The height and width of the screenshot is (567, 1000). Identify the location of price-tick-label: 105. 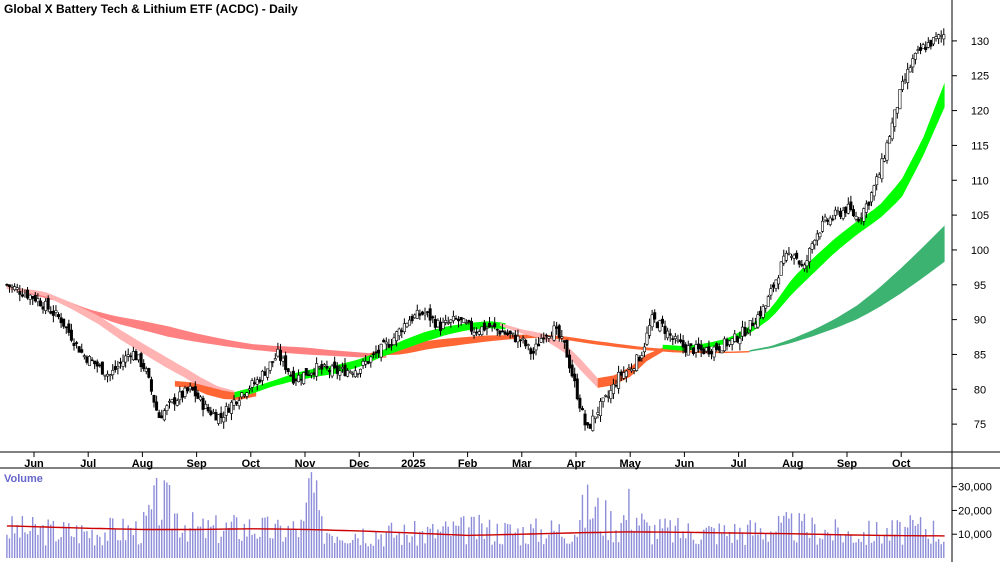
(980, 216).